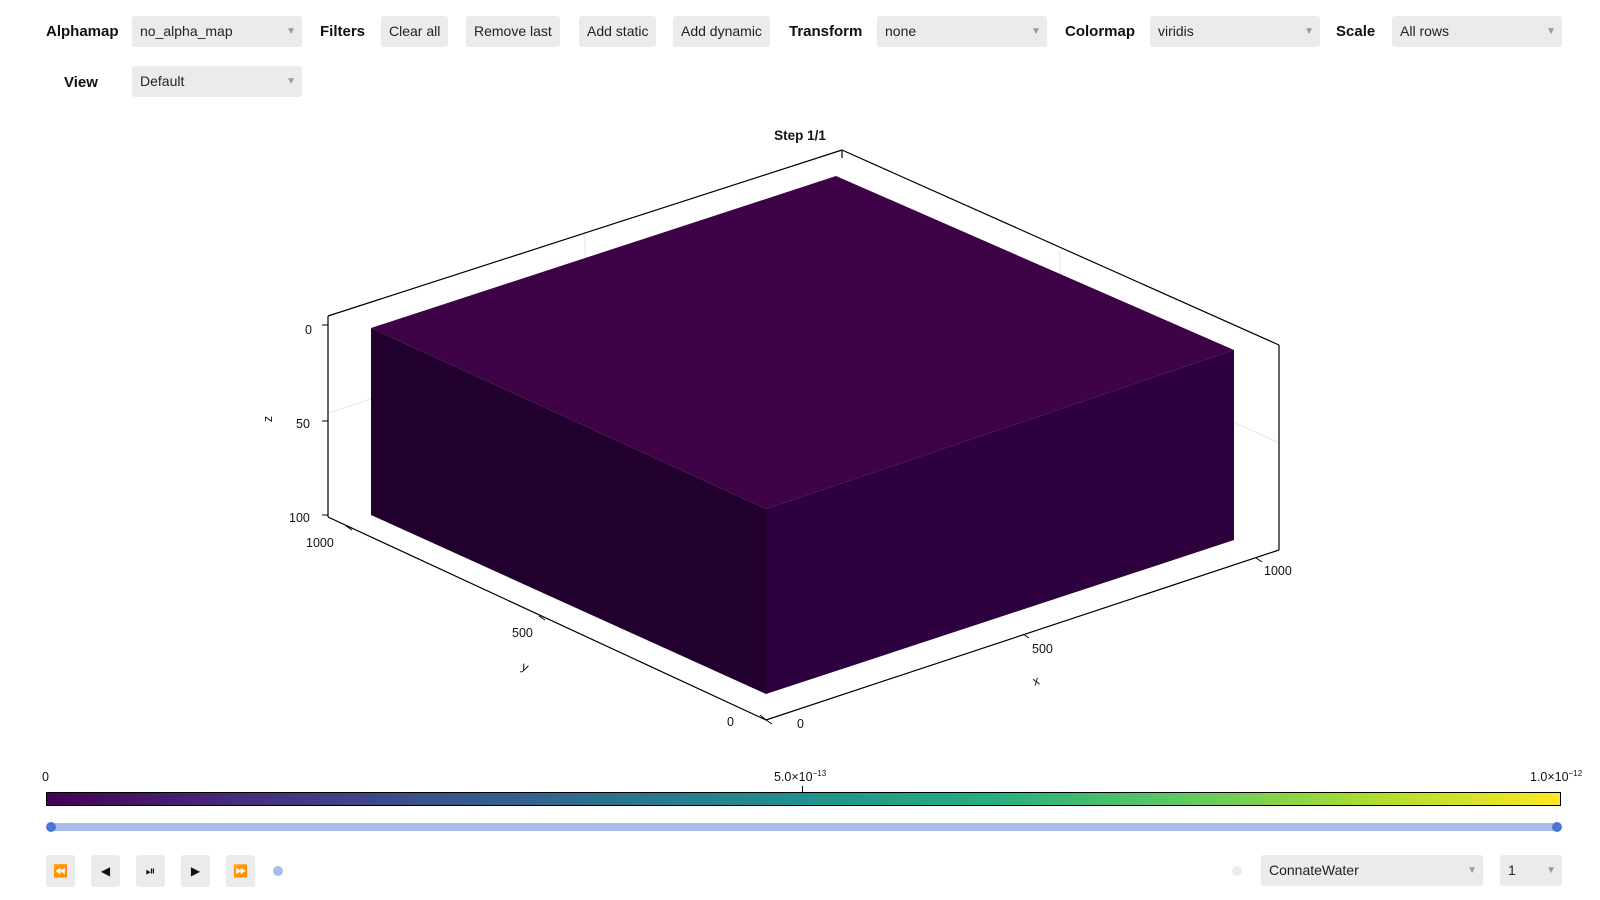 This screenshot has height=900, width=1600. I want to click on colormap-label: Colormap, so click(1100, 31).